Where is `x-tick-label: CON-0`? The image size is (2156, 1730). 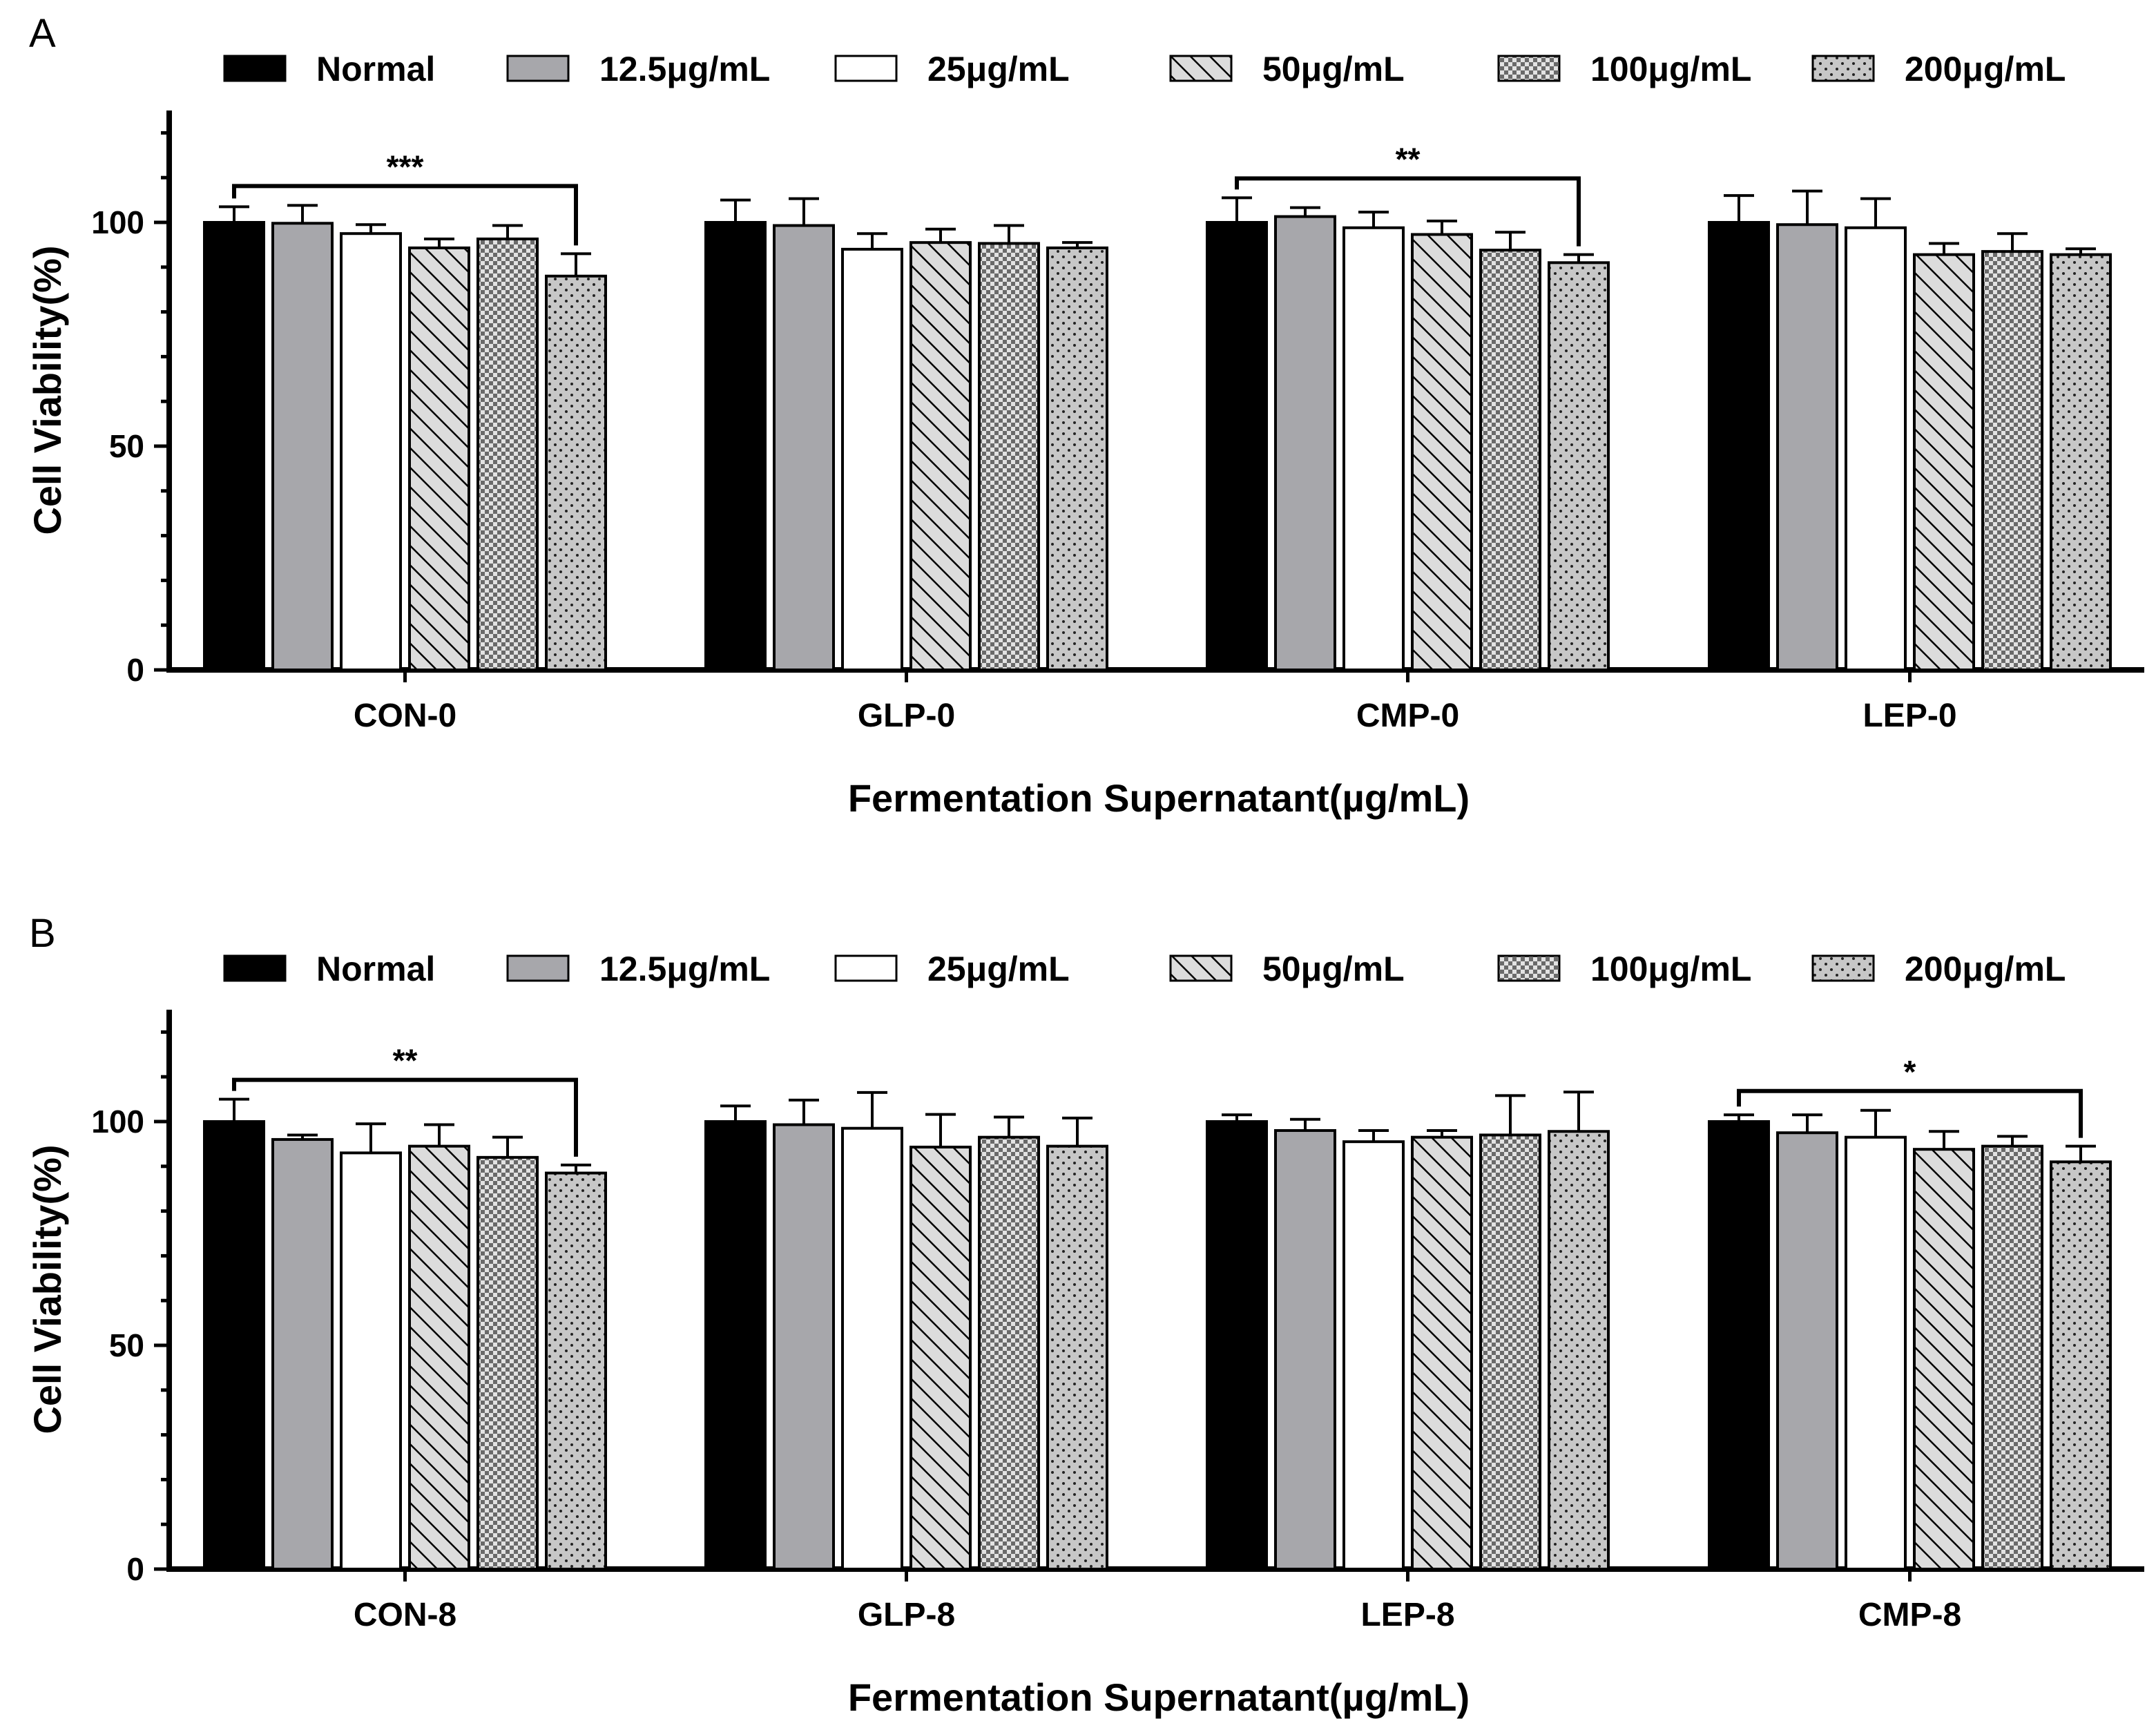
x-tick-label: CON-0 is located at coordinates (405, 716).